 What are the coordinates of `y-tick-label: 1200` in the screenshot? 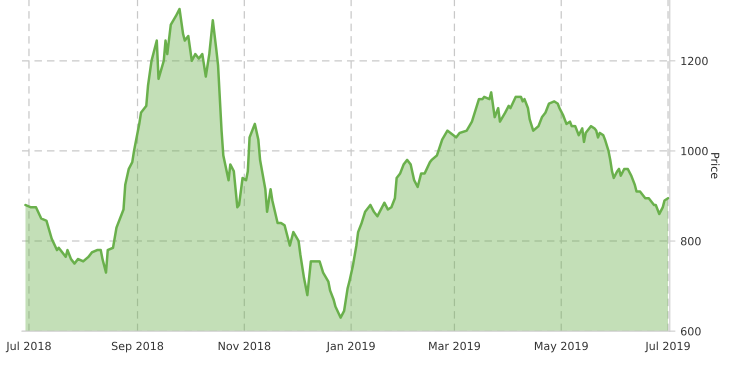 It's located at (694, 61).